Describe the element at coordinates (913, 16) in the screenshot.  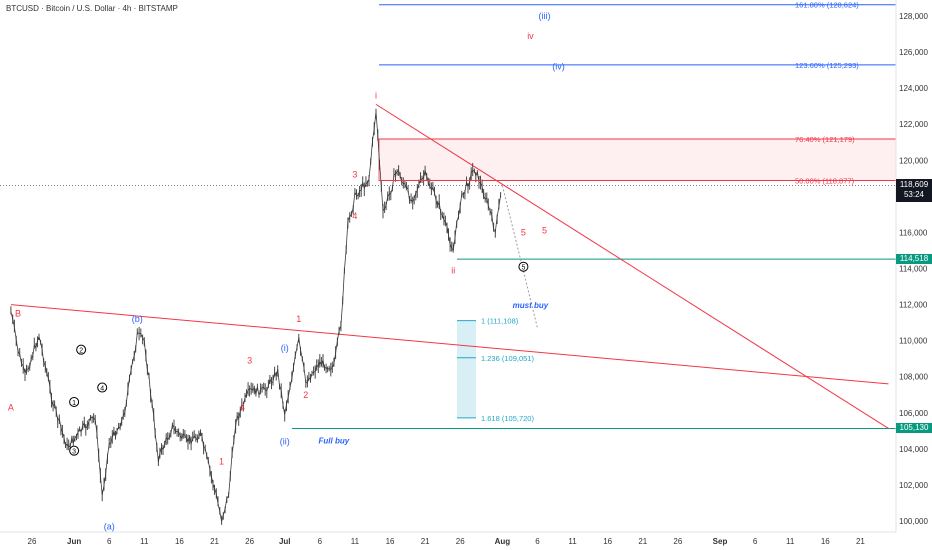
I see `y-tick-label: 128,000` at that location.